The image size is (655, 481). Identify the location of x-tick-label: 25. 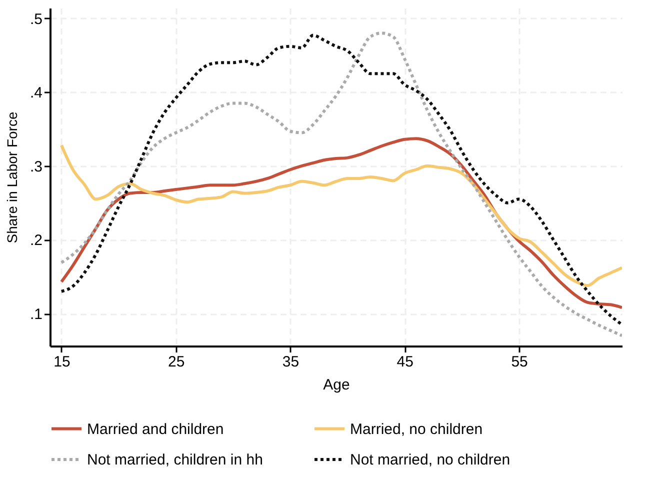
(176, 362).